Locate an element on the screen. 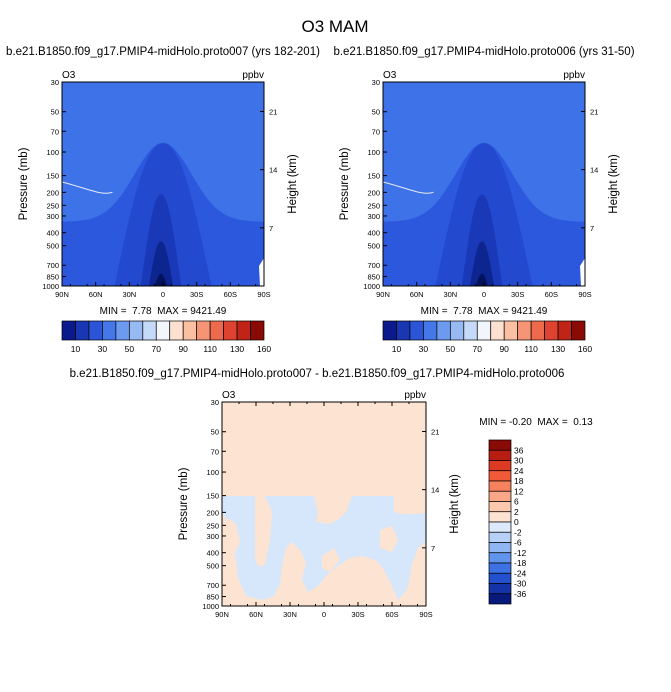 This screenshot has height=692, width=671. missing-data-region is located at coordinates (582, 272).